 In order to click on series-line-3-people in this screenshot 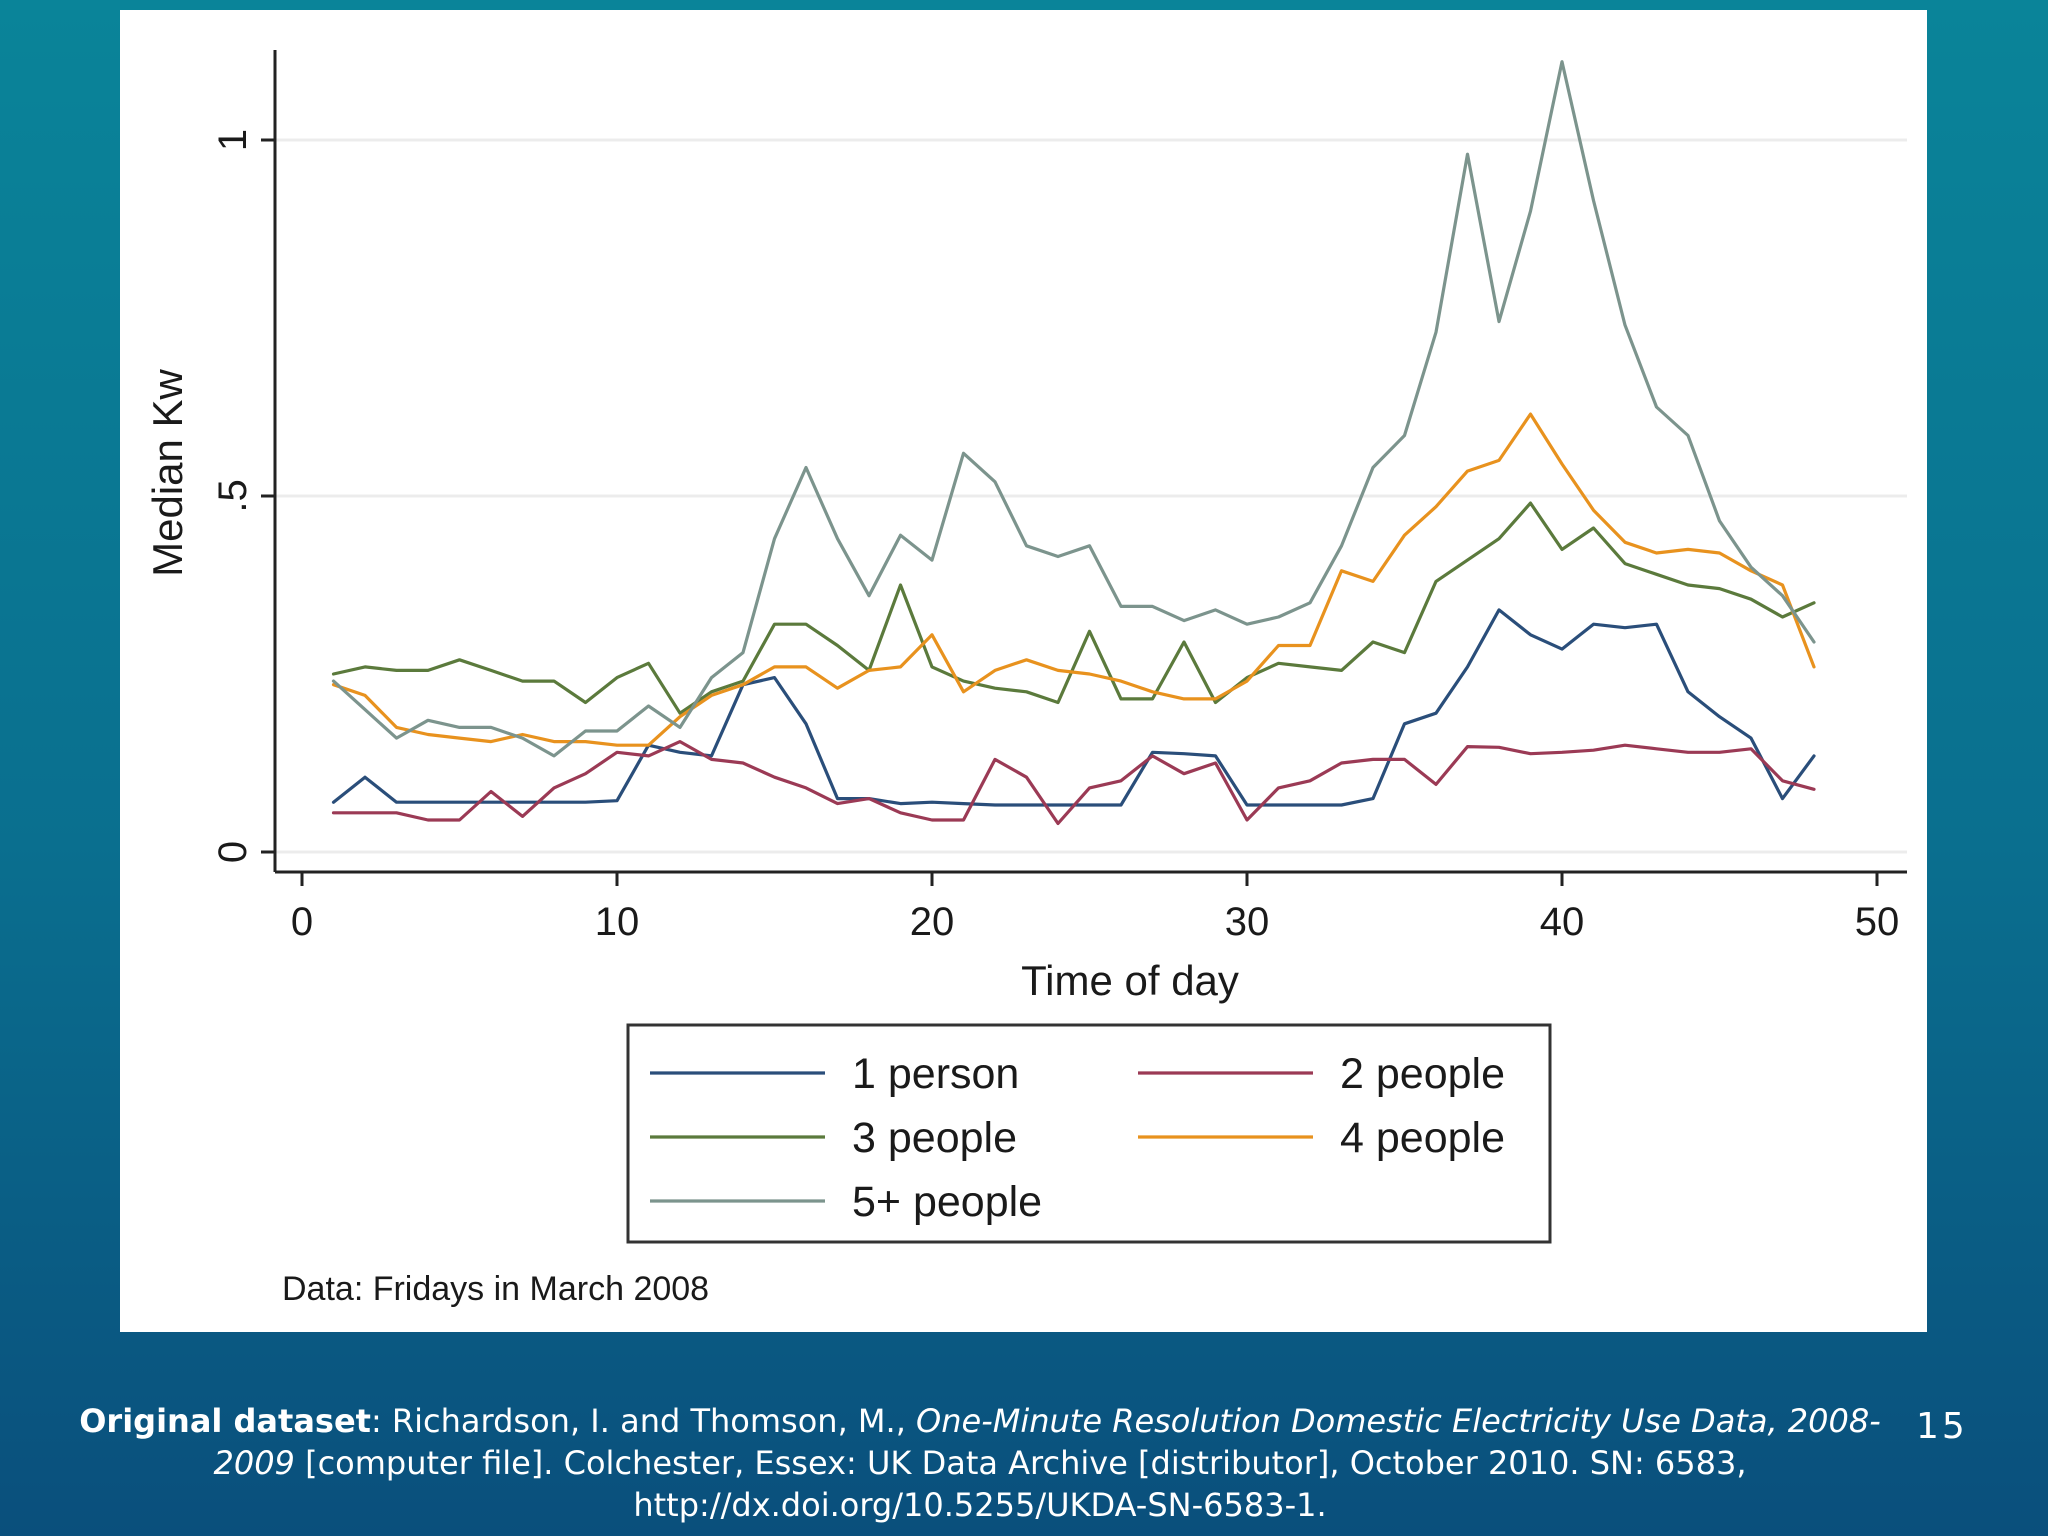, I will do `click(1073, 608)`.